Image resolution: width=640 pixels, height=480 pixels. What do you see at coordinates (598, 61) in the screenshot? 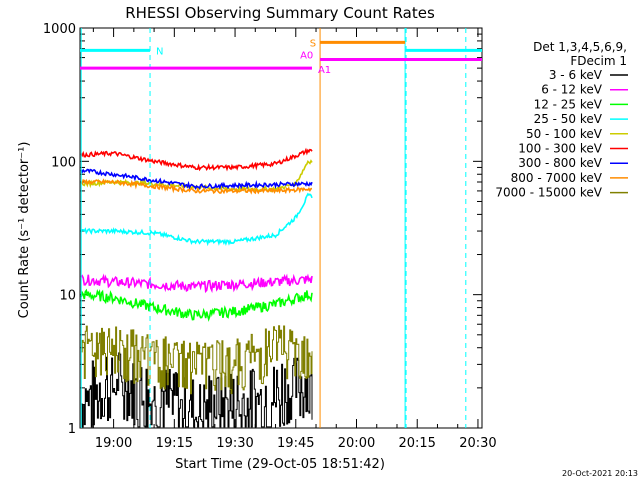
I see `legend-header-decimation: FDecim 1` at bounding box center [598, 61].